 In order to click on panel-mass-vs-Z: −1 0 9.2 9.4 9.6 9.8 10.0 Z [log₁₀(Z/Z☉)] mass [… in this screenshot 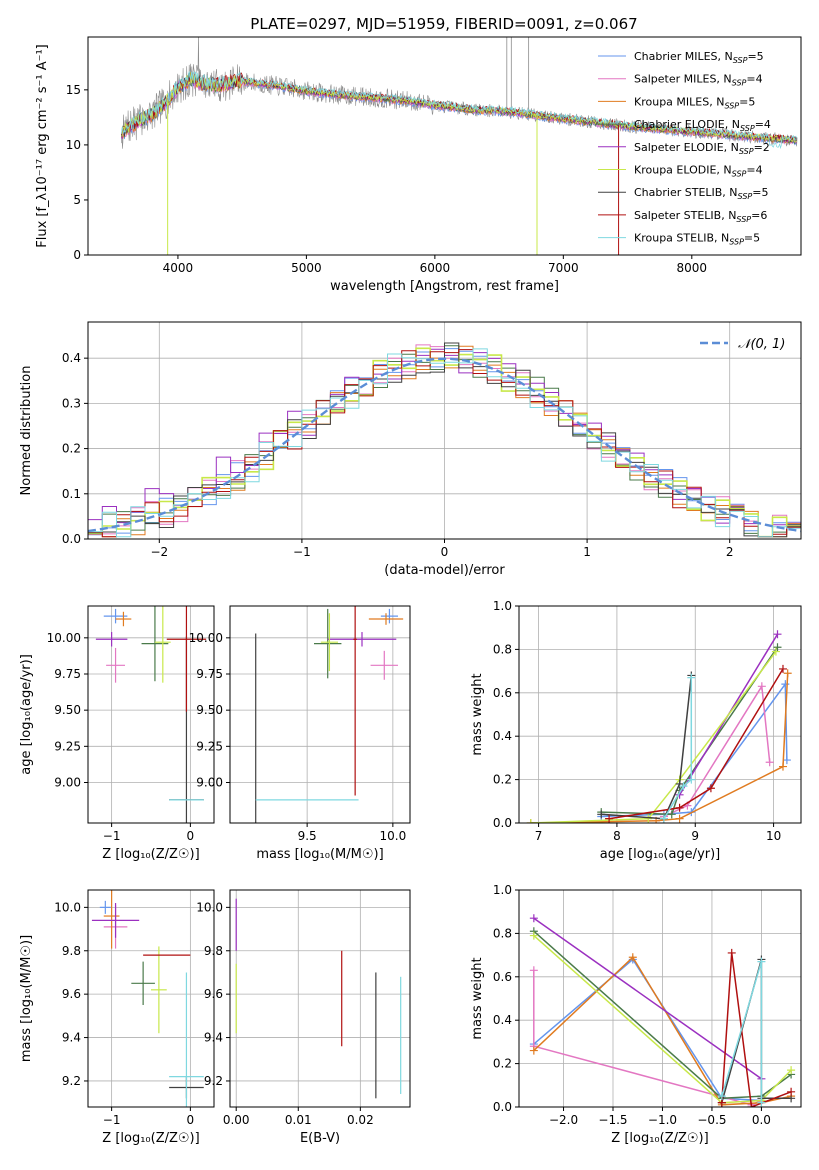, I will do `click(117, 1017)`.